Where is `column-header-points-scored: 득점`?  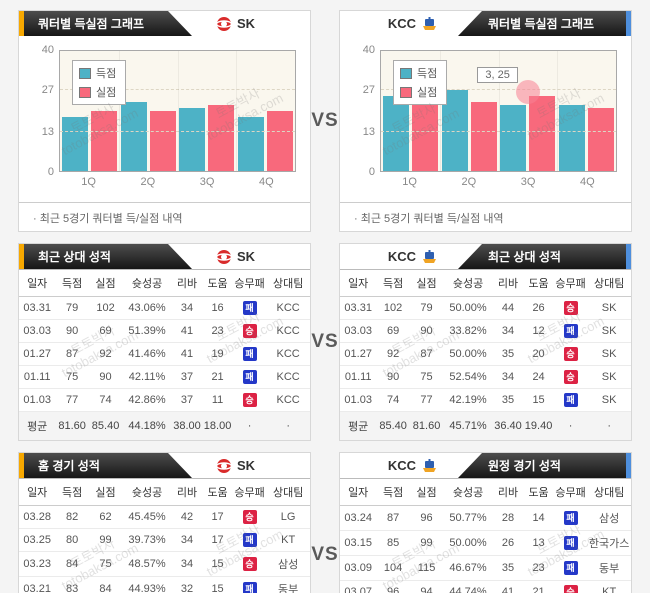
column-header-points-scored: 득점 is located at coordinates (393, 283).